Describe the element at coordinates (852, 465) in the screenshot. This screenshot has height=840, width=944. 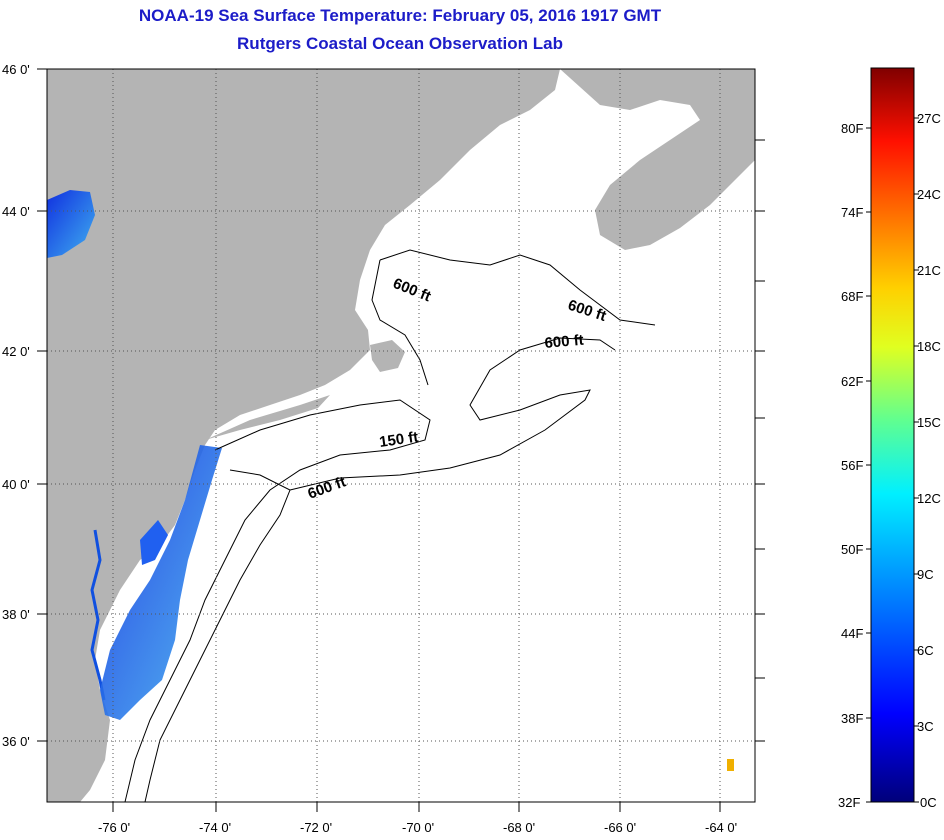
I see `colorbar-f-label: 56F` at that location.